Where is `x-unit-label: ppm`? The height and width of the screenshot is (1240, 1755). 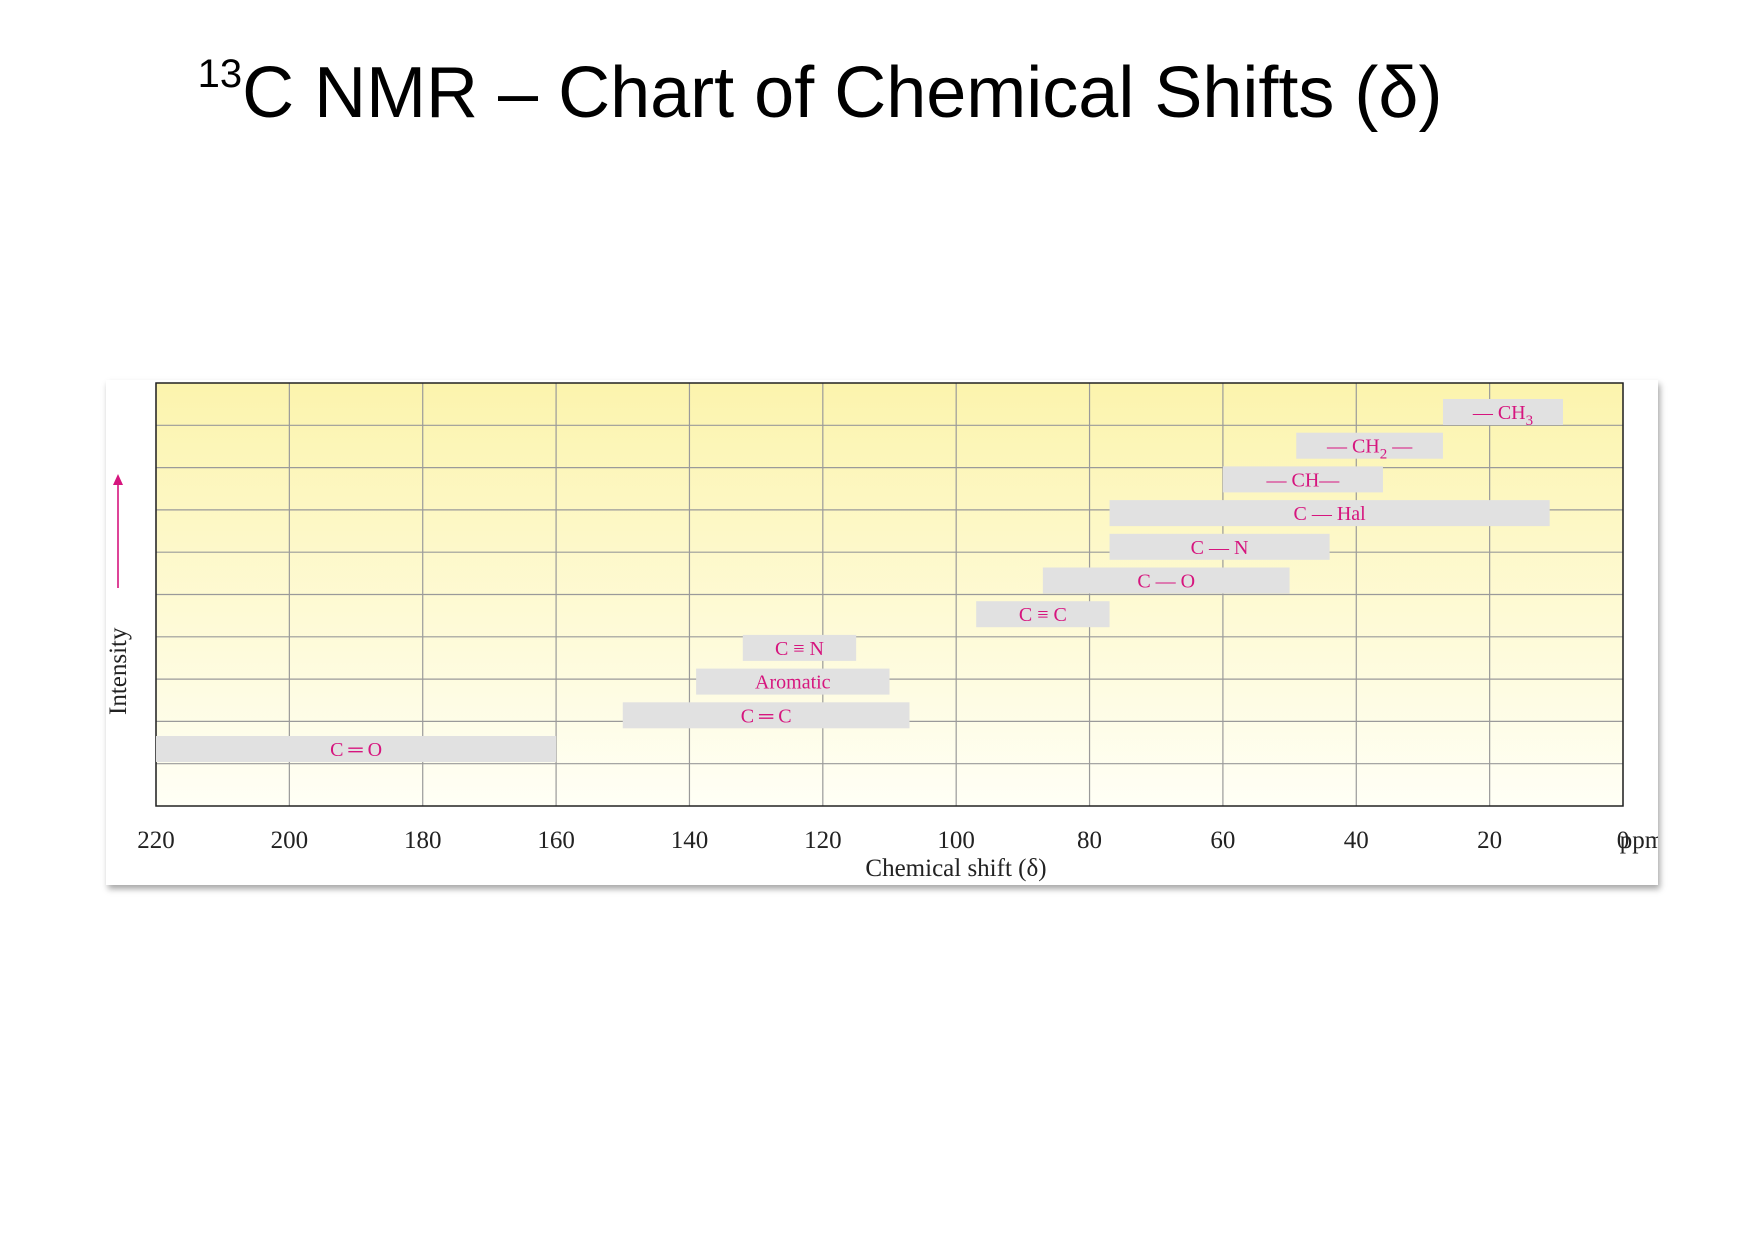 x-unit-label: ppm is located at coordinates (1639, 840).